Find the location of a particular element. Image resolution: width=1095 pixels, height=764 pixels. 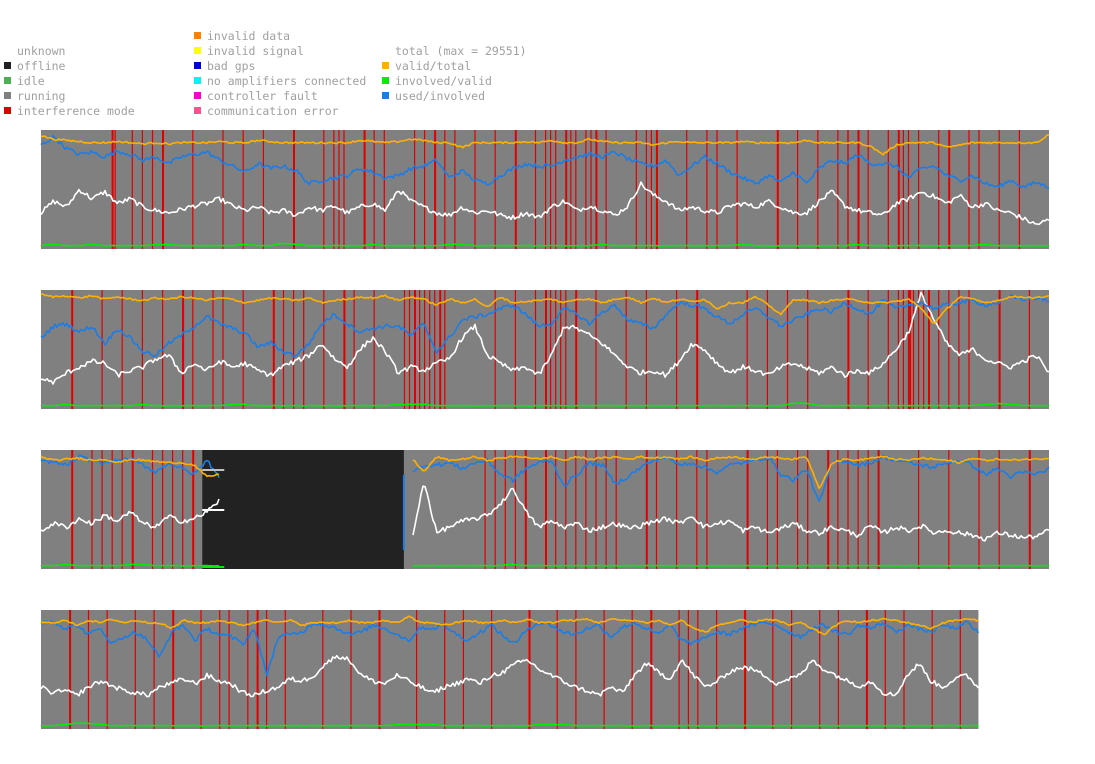

legend-item-controller-fault: controller fault is located at coordinates (256, 96).